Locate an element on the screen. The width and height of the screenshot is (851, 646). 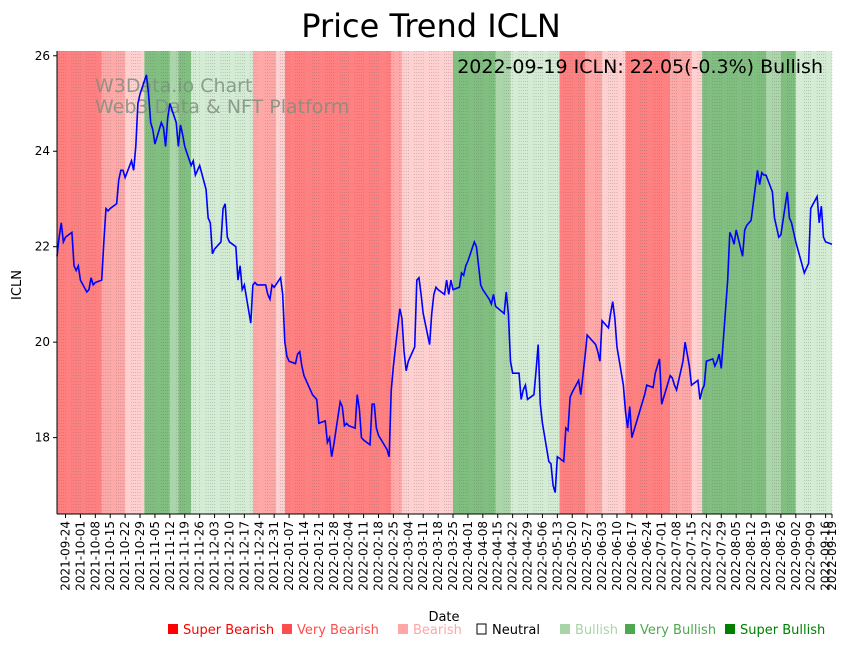
x-tick-label: 2022-02-11 is located at coordinates (364, 556).